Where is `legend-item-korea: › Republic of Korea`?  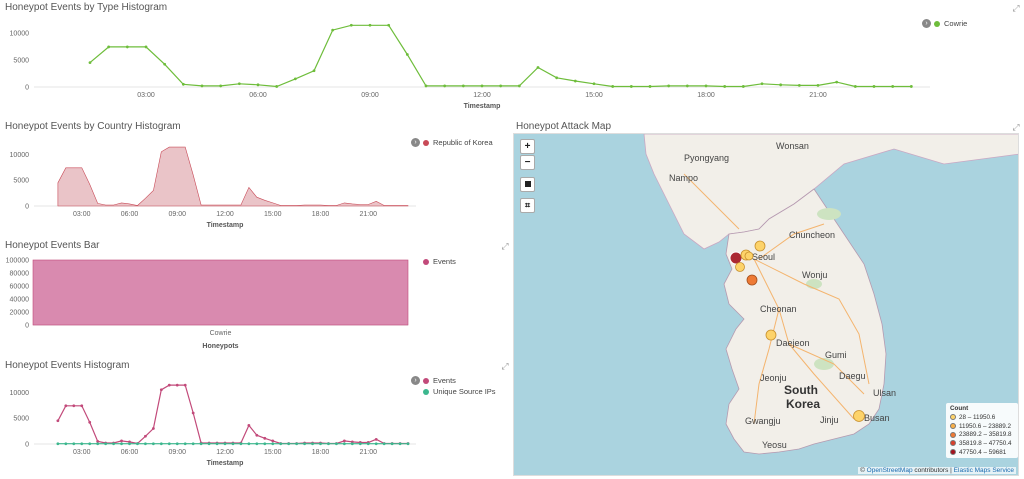 legend-item-korea: › Republic of Korea is located at coordinates (452, 142).